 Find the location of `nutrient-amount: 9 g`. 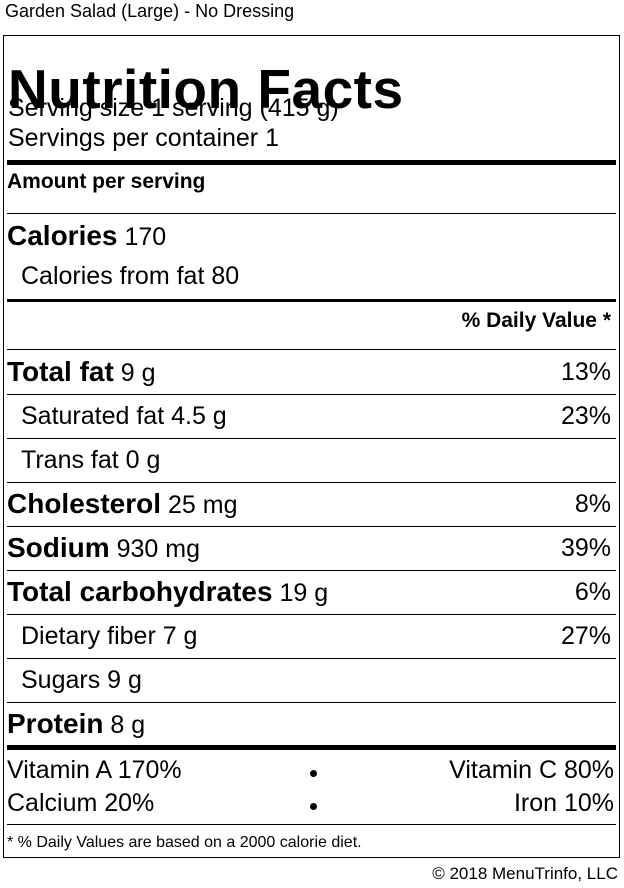

nutrient-amount: 9 g is located at coordinates (138, 373).